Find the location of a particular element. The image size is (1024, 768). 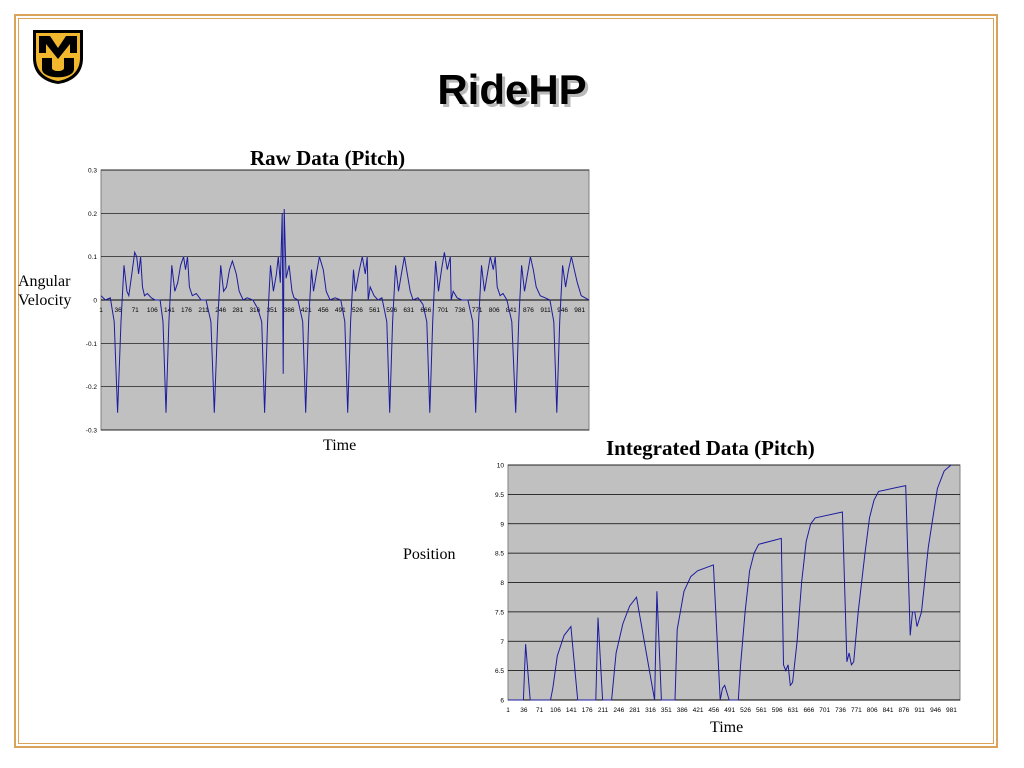

y-tick-label: 0 is located at coordinates (95, 301).